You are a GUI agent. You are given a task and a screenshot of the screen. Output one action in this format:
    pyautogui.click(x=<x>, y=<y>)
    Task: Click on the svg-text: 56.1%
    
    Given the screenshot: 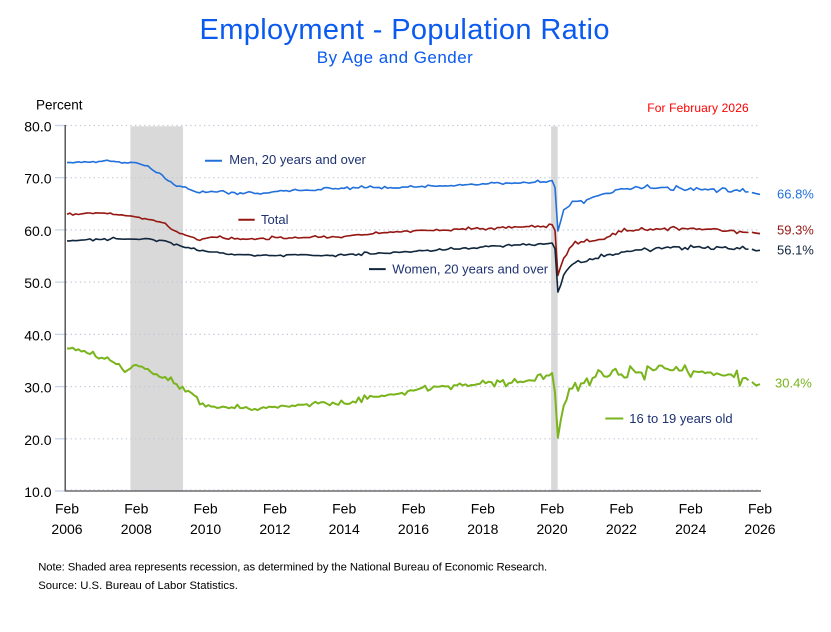 What is the action you would take?
    pyautogui.click(x=795, y=250)
    